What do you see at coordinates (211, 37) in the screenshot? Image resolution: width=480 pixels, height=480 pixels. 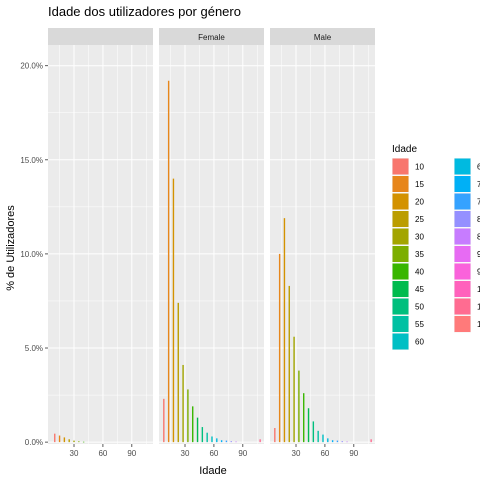 I see `facet-strip-label: Female` at bounding box center [211, 37].